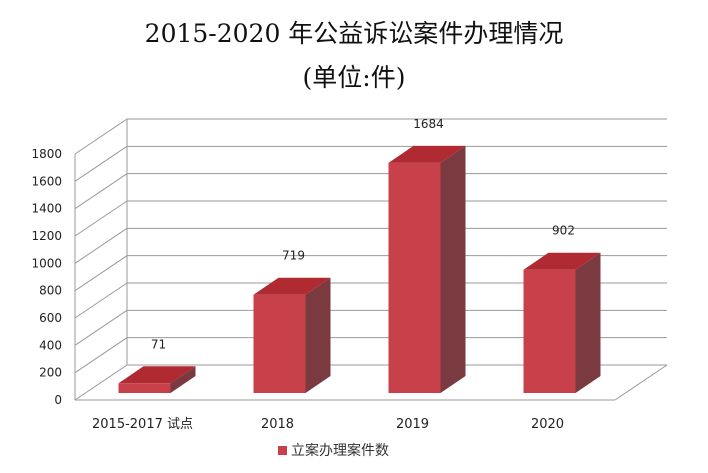 The image size is (708, 473). Describe the element at coordinates (46, 236) in the screenshot. I see `y-tick-label: 1200` at that location.